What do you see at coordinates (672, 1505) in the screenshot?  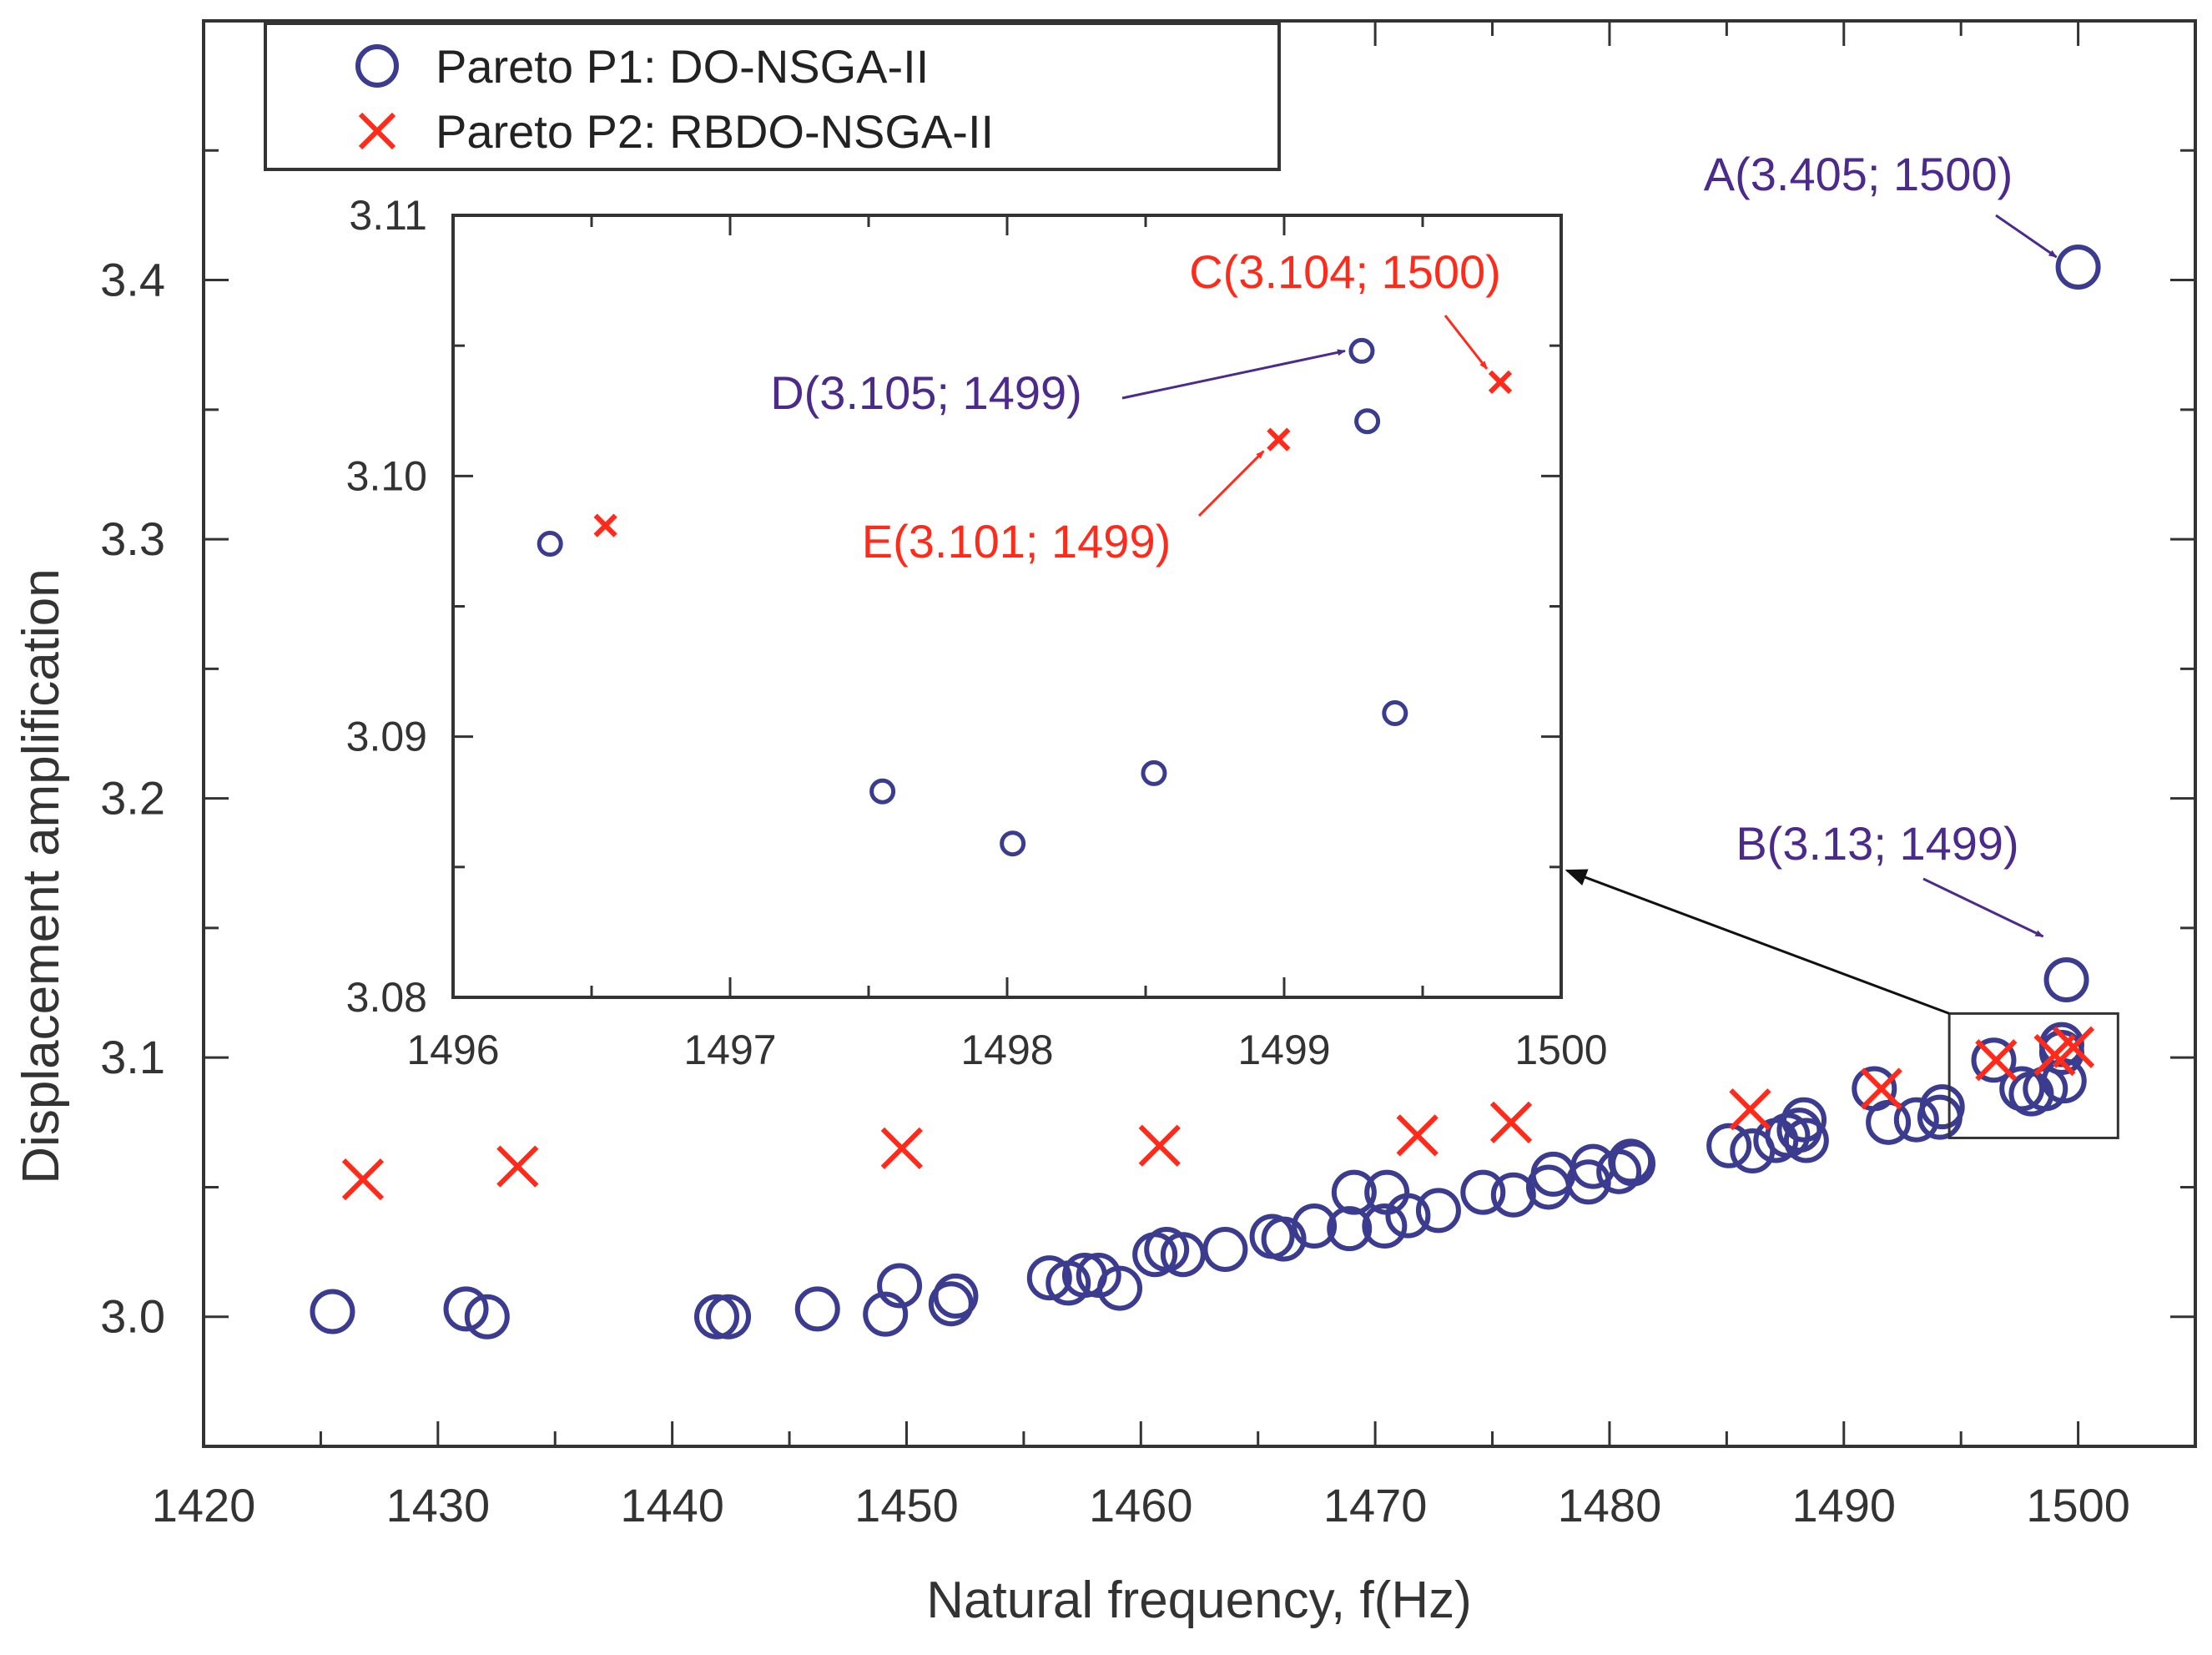 I see `x-tick-label: 1440` at bounding box center [672, 1505].